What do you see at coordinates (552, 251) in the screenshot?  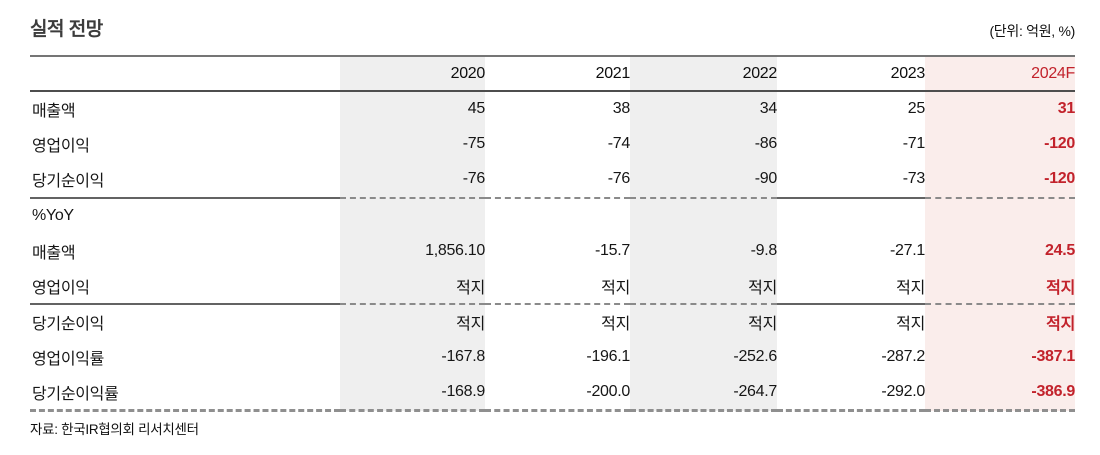 I see `table-row: 매출액 1,856.10 -15.7 -9.8 -27.1 24.5` at bounding box center [552, 251].